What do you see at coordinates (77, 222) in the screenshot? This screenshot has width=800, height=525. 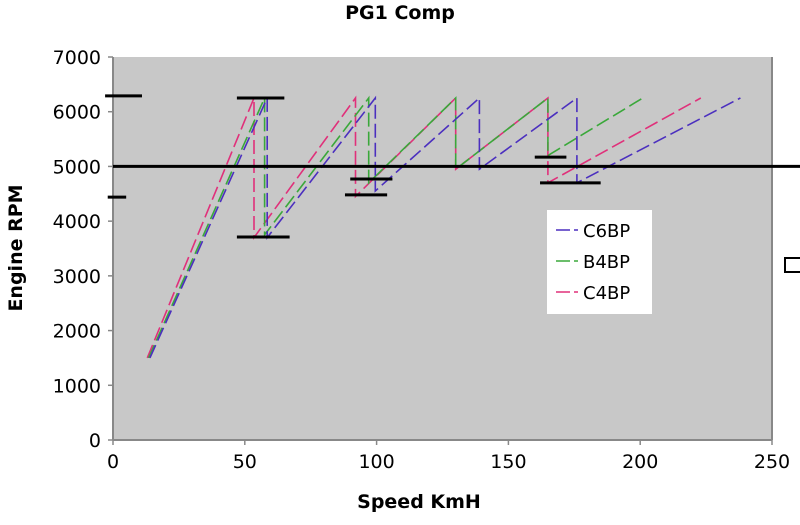 I see `y-tick-label: 4000` at bounding box center [77, 222].